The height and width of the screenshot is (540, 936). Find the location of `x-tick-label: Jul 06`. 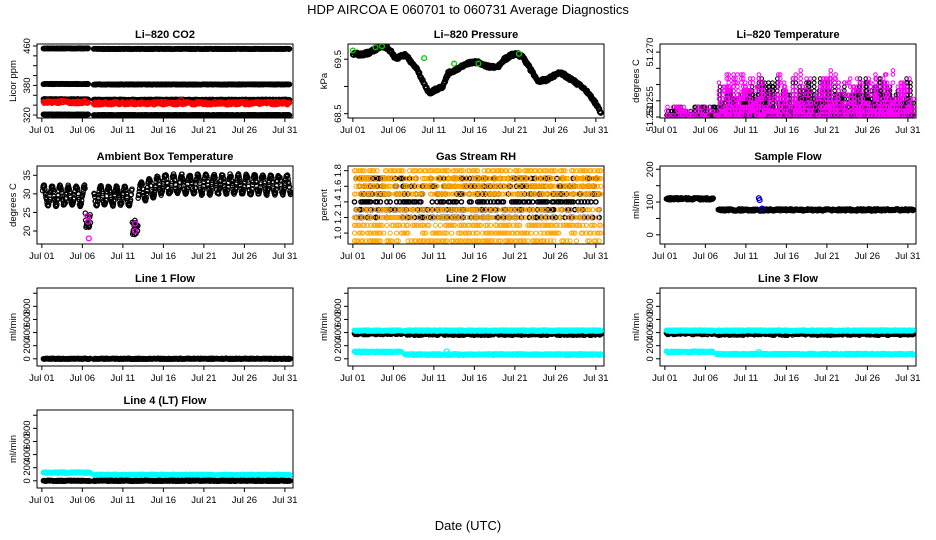

x-tick-label: Jul 06 is located at coordinates (393, 130).